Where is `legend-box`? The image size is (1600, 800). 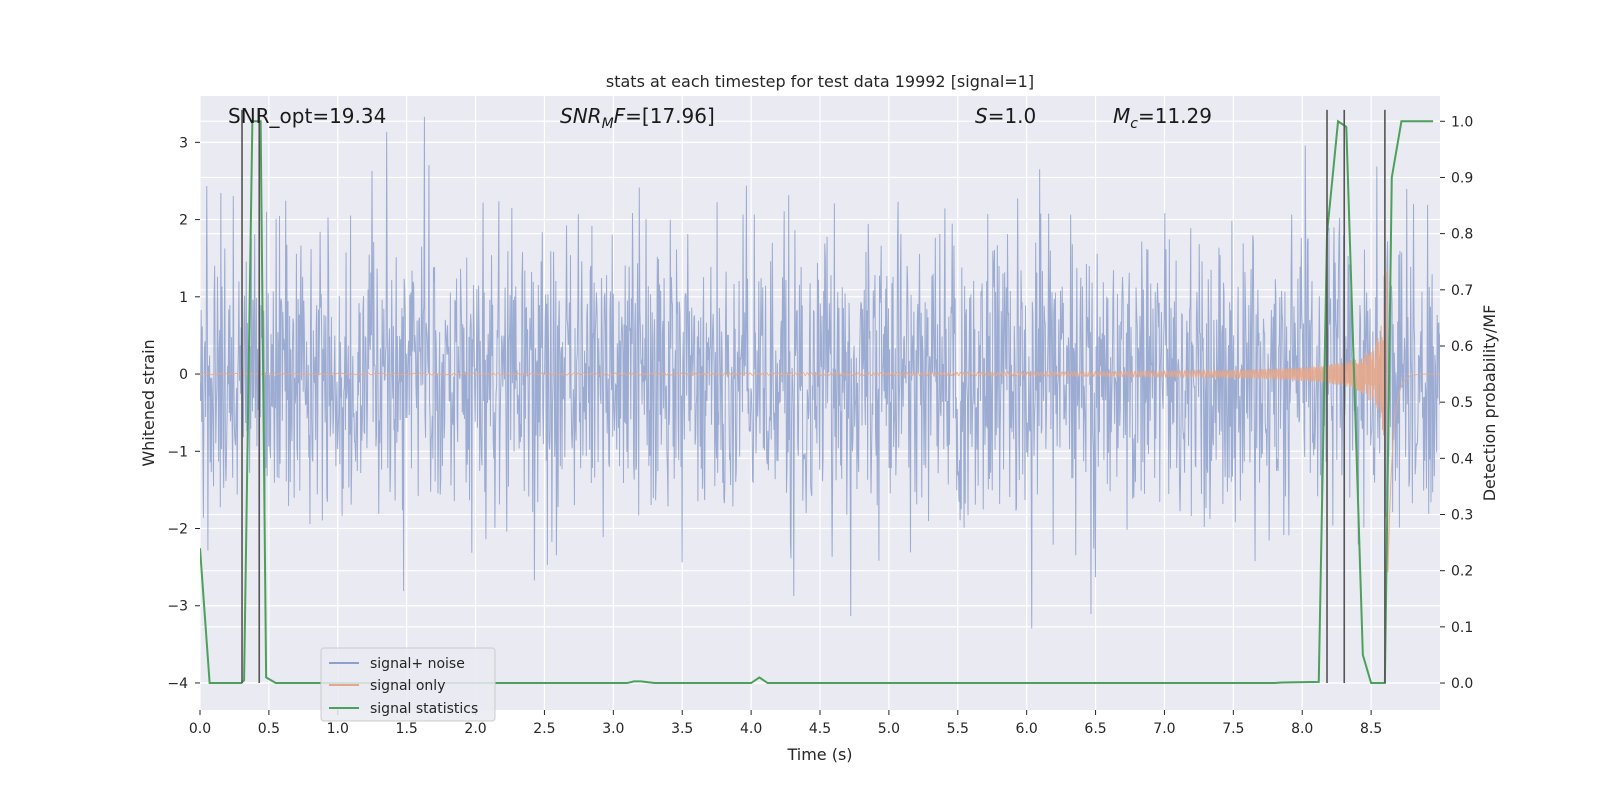
legend-box is located at coordinates (408, 684).